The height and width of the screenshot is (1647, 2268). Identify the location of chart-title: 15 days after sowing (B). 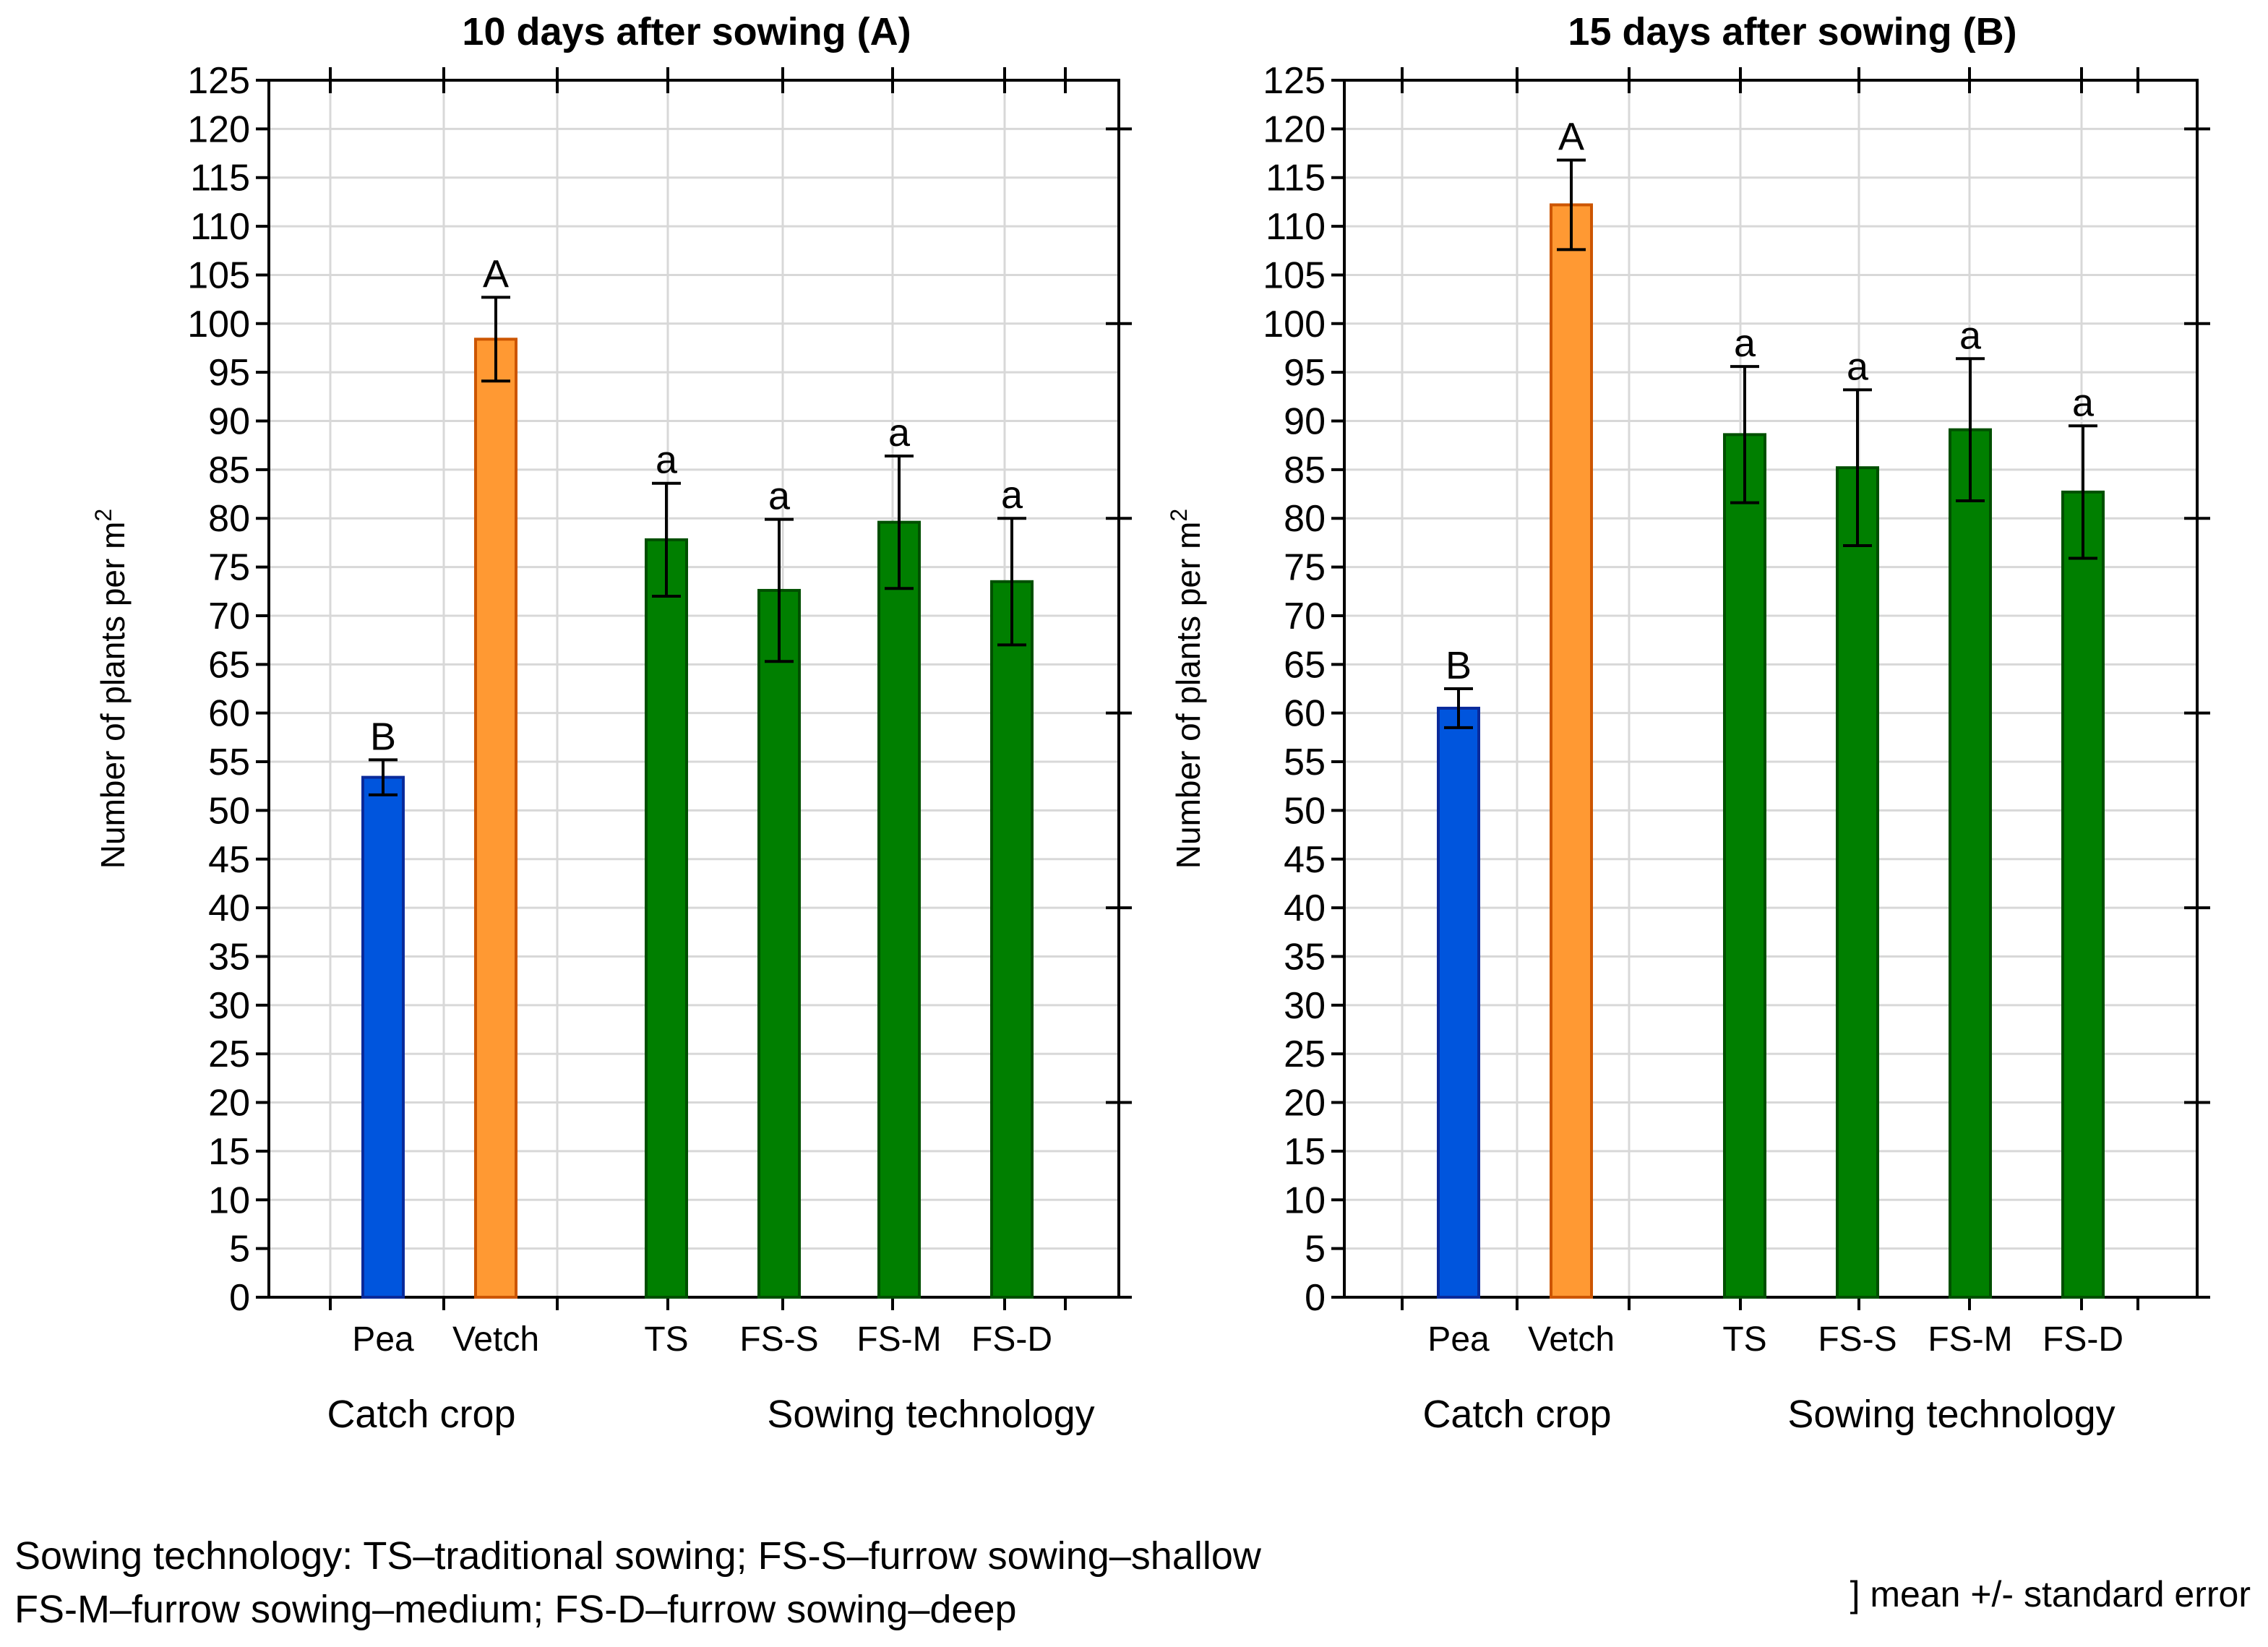
(1792, 32).